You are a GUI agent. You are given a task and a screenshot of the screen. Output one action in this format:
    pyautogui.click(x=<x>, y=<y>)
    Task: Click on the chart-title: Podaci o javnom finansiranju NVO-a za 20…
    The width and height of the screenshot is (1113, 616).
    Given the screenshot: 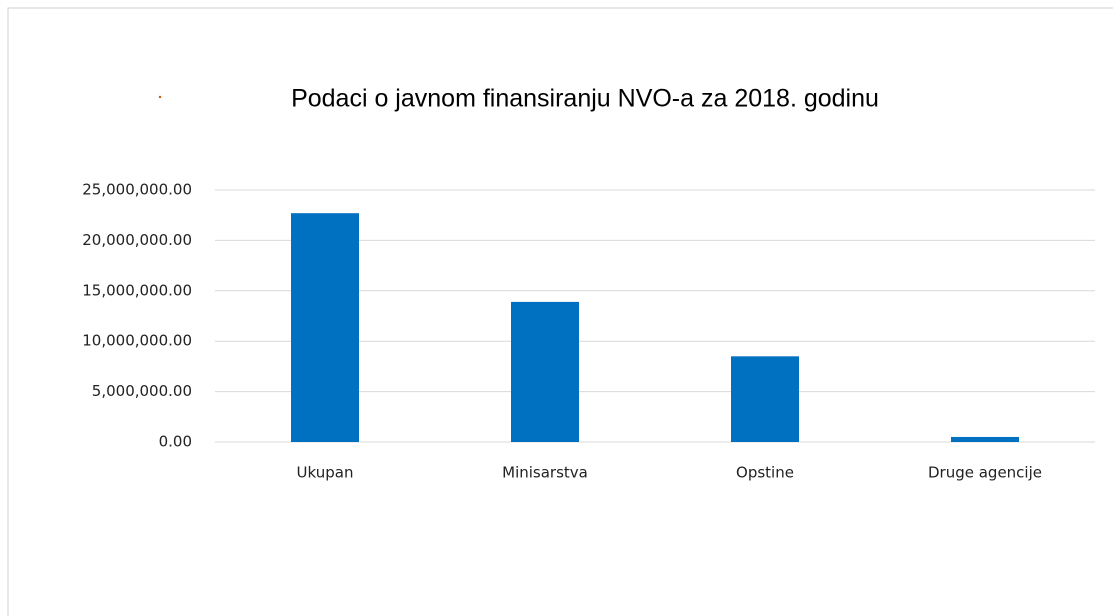 What is the action you would take?
    pyautogui.click(x=585, y=99)
    